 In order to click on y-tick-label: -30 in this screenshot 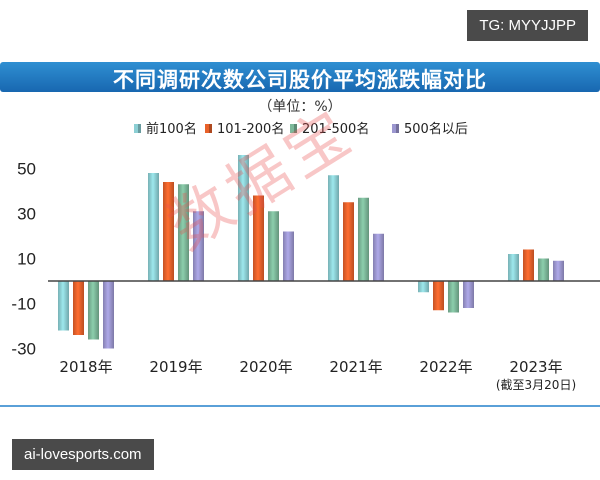, I will do `click(23, 349)`.